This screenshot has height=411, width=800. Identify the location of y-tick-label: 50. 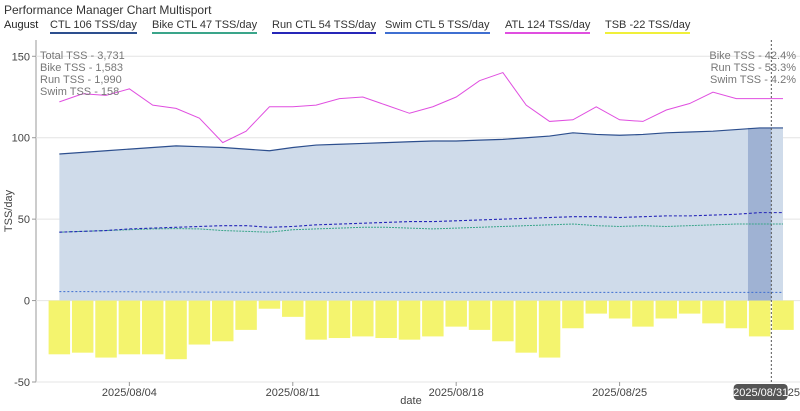
(24, 220).